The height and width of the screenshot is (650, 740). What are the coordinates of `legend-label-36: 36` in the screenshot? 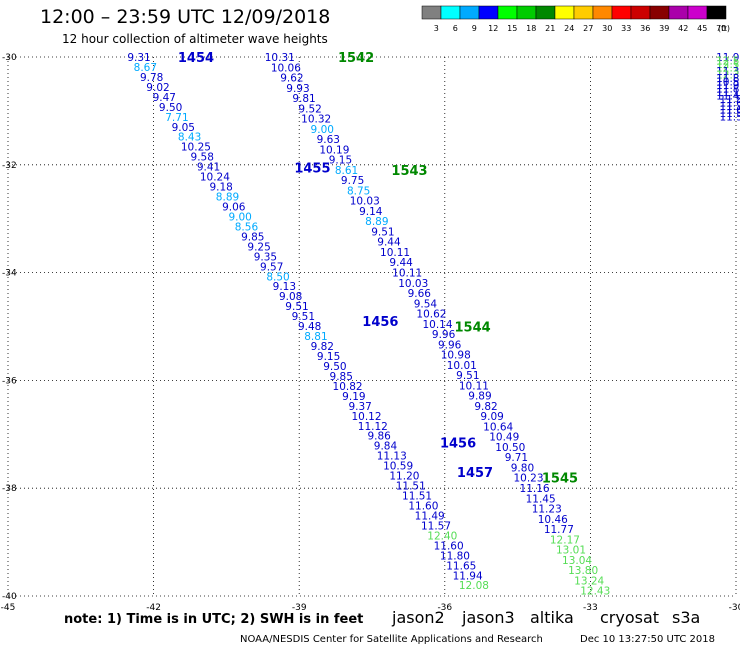 It's located at (645, 28).